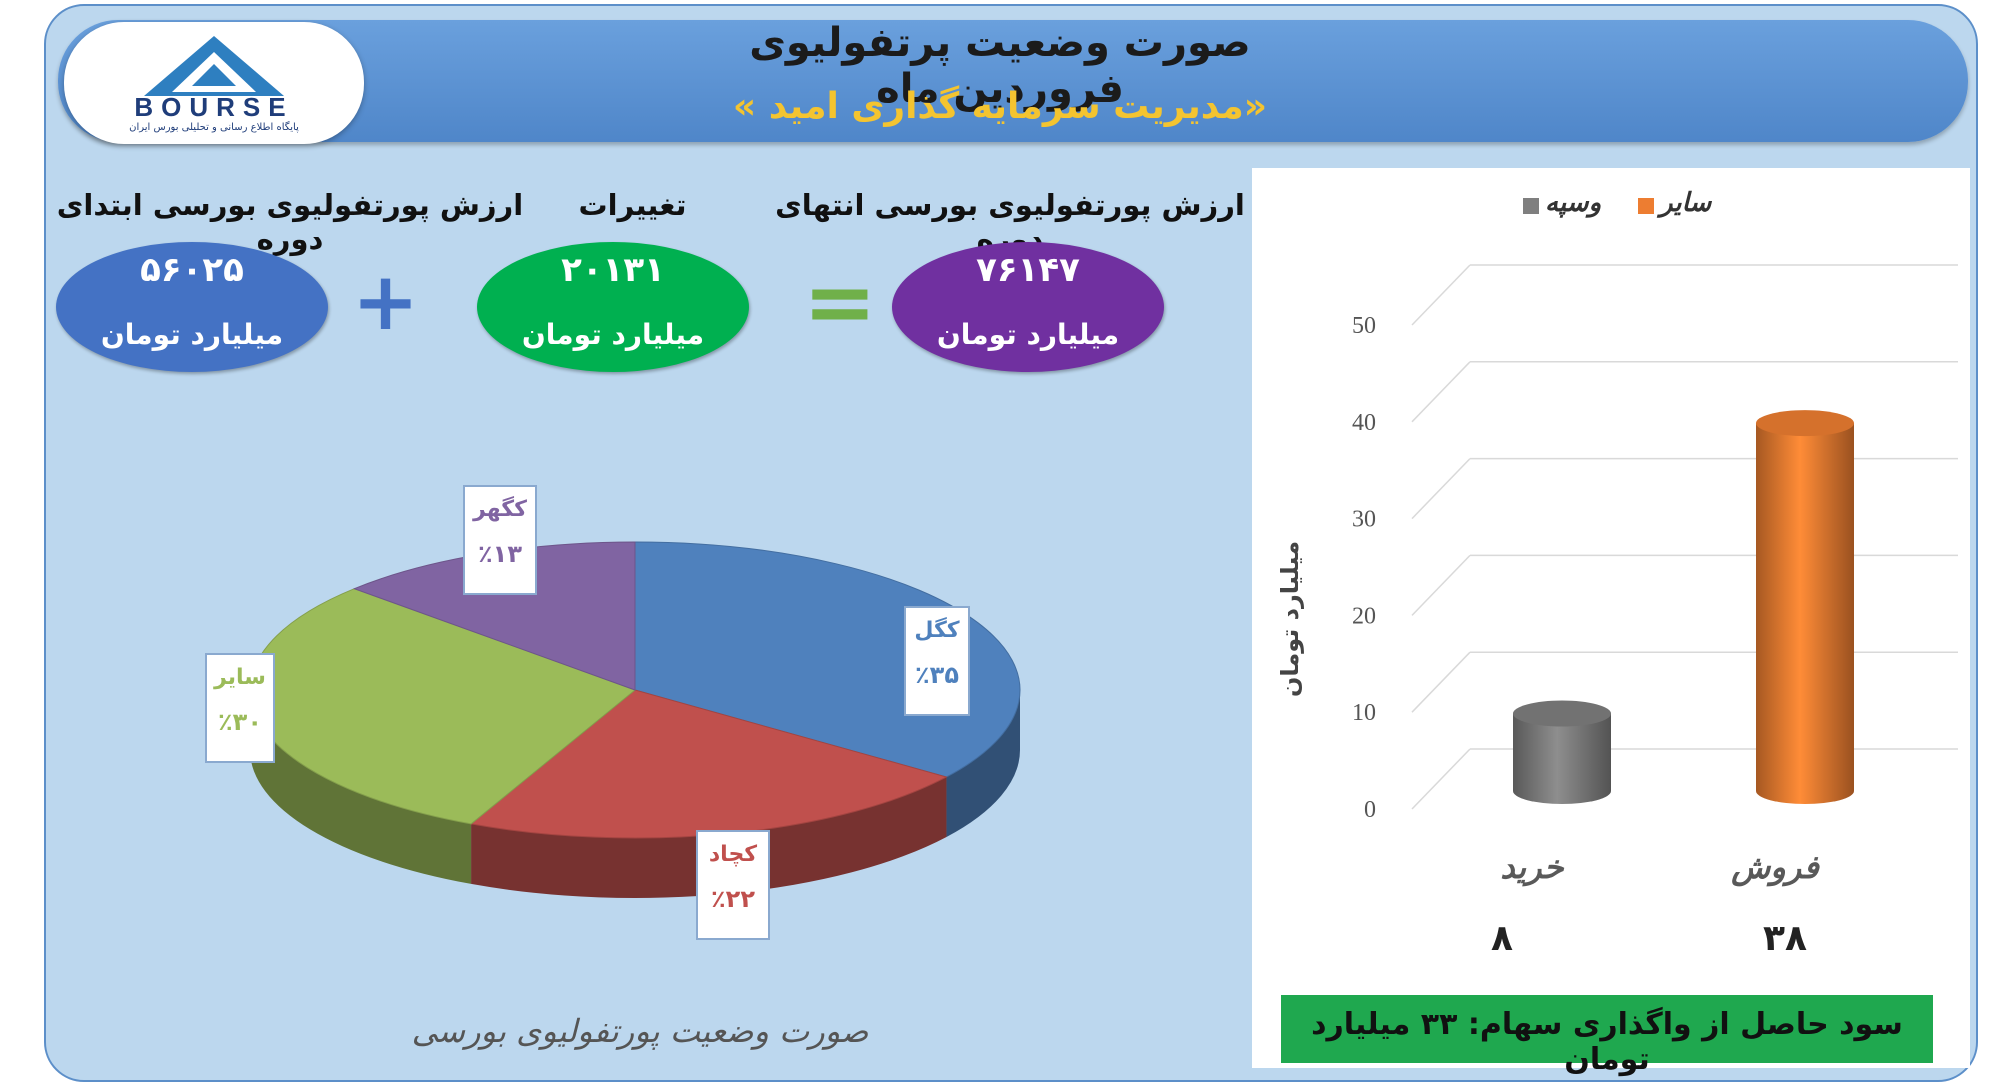  Describe the element at coordinates (1028, 270) in the screenshot. I see `end-value-number: ۷۶۱۴۷` at that location.